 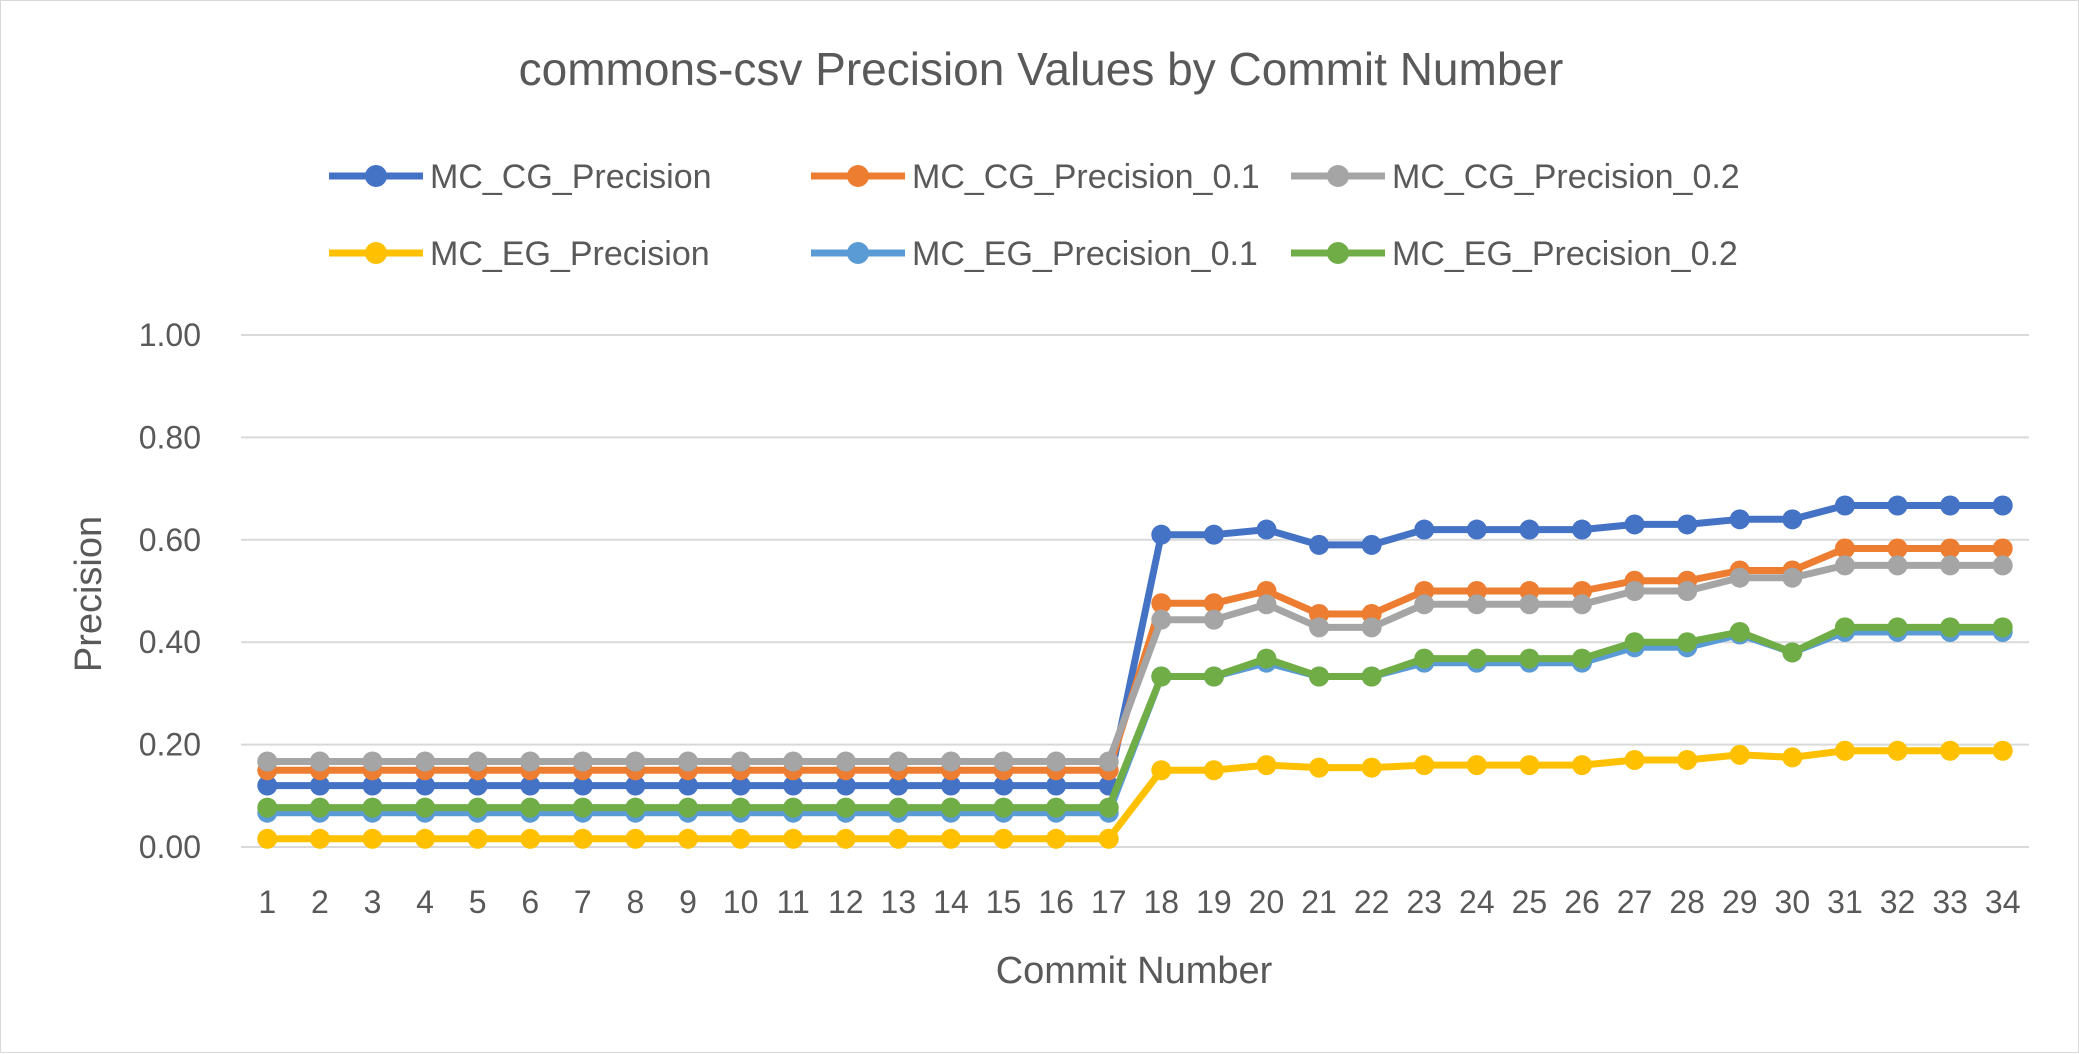 I want to click on x-tick-label: 28, so click(x=1687, y=902).